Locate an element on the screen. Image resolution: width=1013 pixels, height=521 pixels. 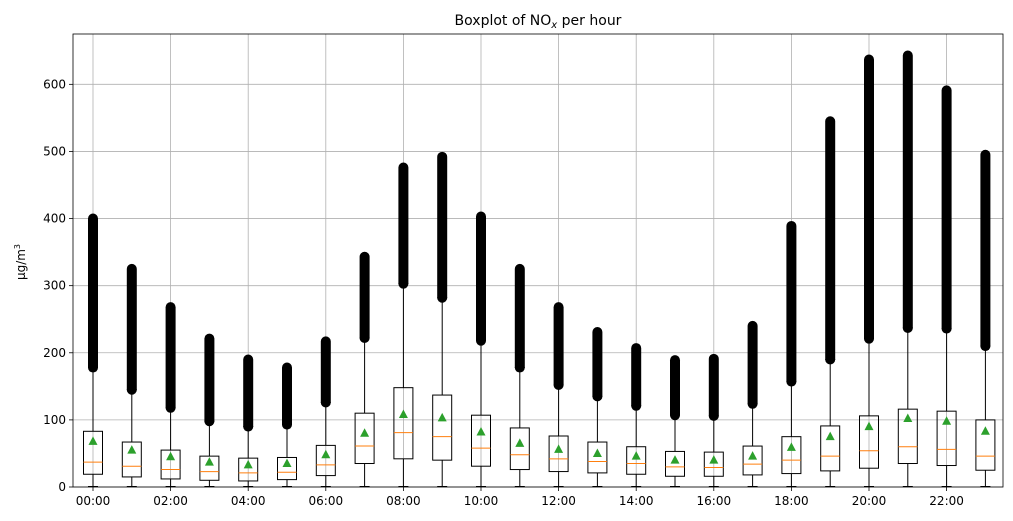
y-tick-label: 500 is located at coordinates (54, 151).